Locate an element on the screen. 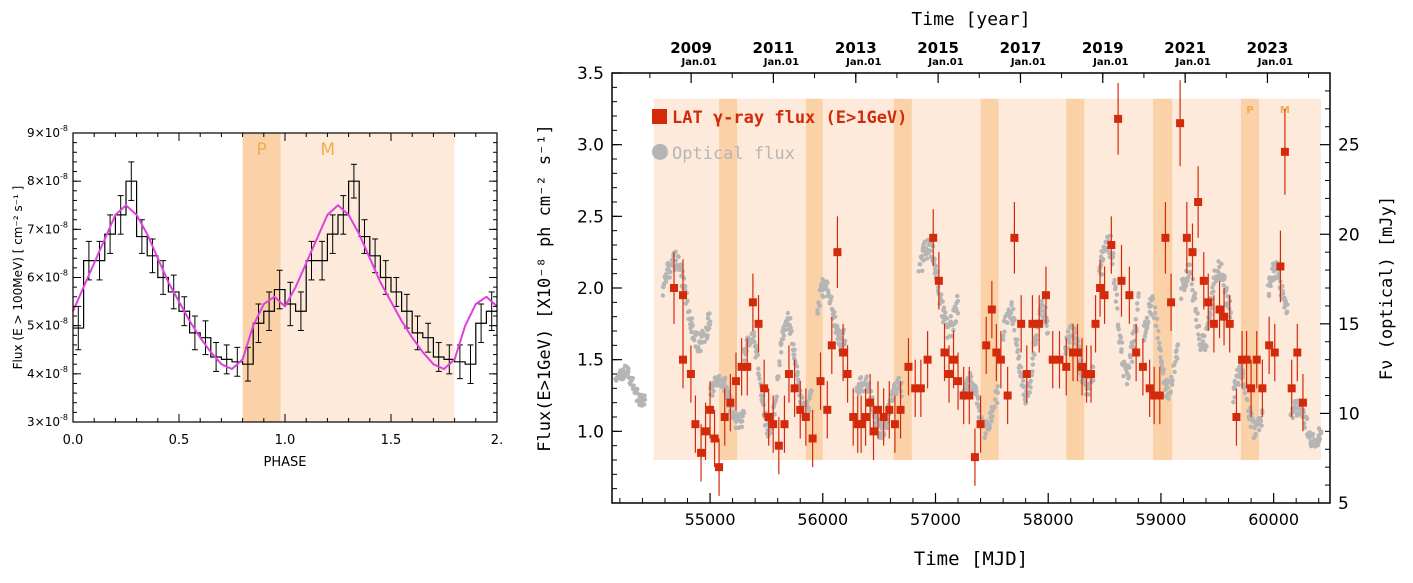  x-tick-label: 2. is located at coordinates (497, 440).